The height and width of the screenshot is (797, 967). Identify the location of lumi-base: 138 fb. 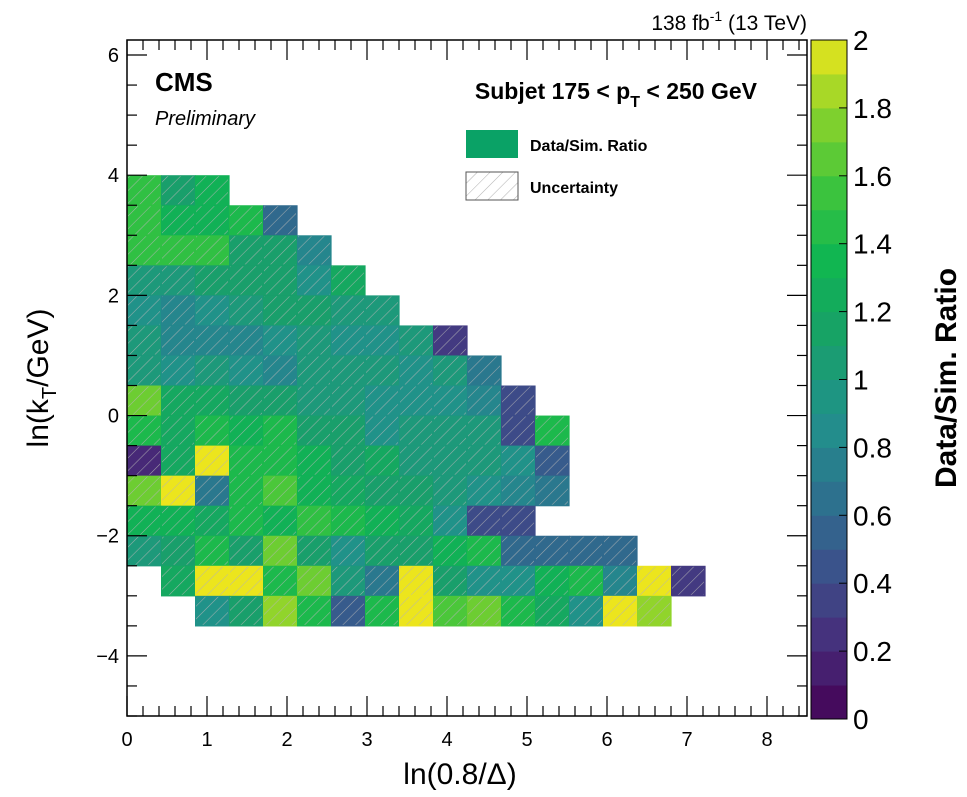
(680, 23).